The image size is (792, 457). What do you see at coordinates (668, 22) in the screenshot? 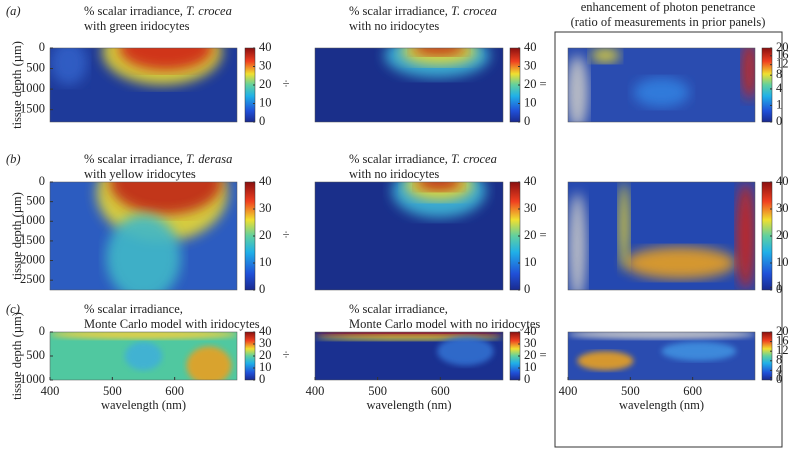
I see `ratio-heading: (ratio of measurements in prior panels)` at bounding box center [668, 22].